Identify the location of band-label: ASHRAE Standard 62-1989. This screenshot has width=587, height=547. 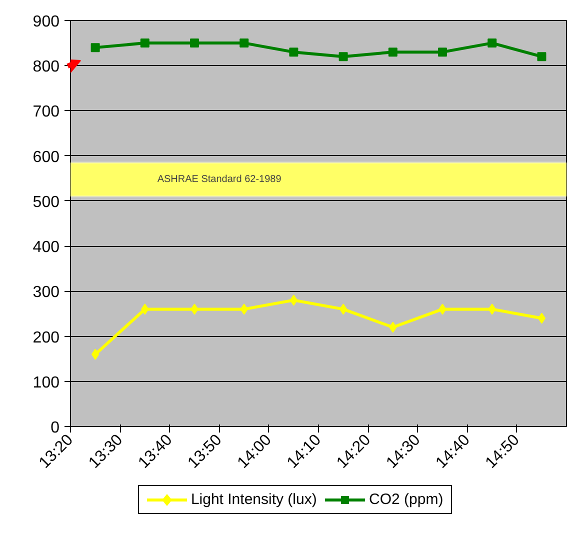
(219, 180).